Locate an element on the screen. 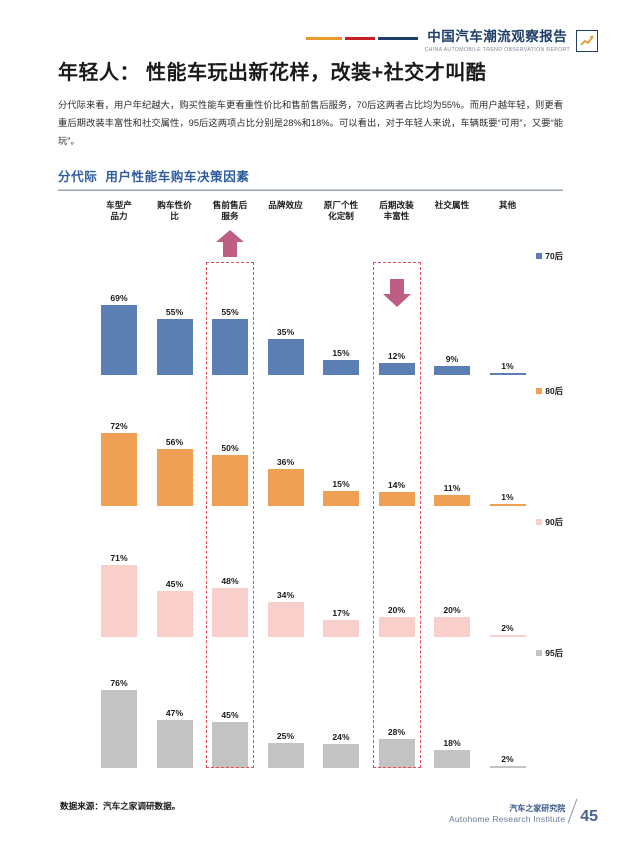 This screenshot has width=620, height=841. arrow-down-icon is located at coordinates (397, 295).